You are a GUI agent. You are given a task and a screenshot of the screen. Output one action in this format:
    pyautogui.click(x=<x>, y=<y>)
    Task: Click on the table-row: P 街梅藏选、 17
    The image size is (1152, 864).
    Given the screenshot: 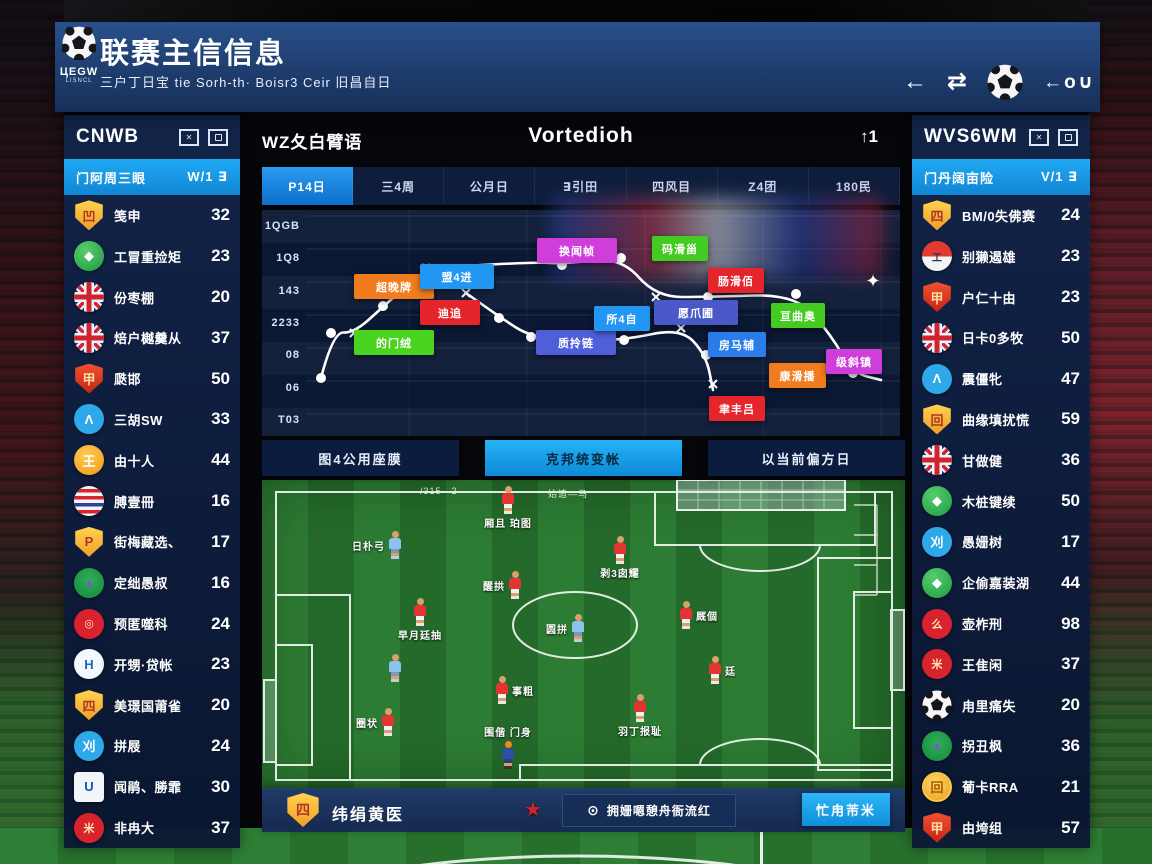 What is the action you would take?
    pyautogui.click(x=152, y=542)
    